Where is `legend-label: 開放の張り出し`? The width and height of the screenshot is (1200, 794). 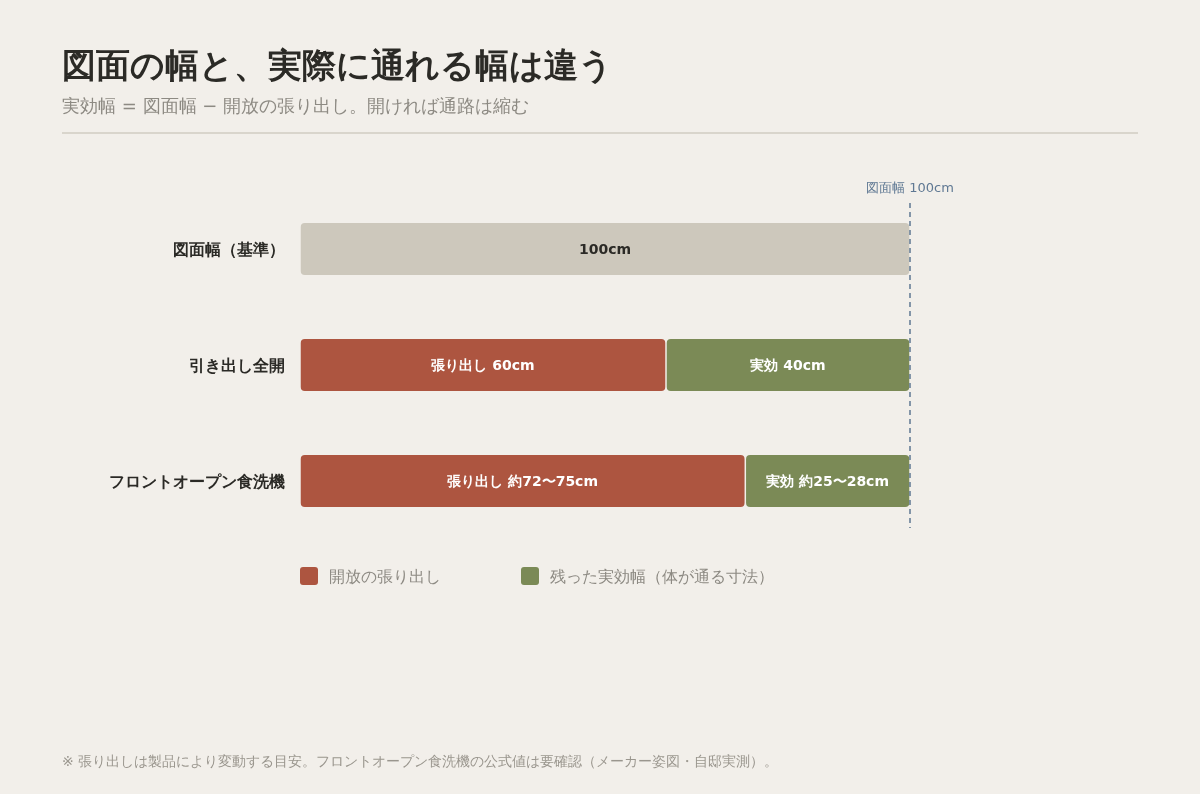
legend-label: 開放の張り出し is located at coordinates (385, 576).